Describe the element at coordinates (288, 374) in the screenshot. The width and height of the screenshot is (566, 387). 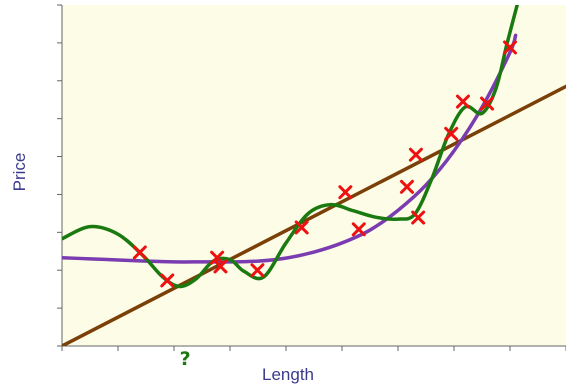
I see `x-axis-label: Length` at that location.